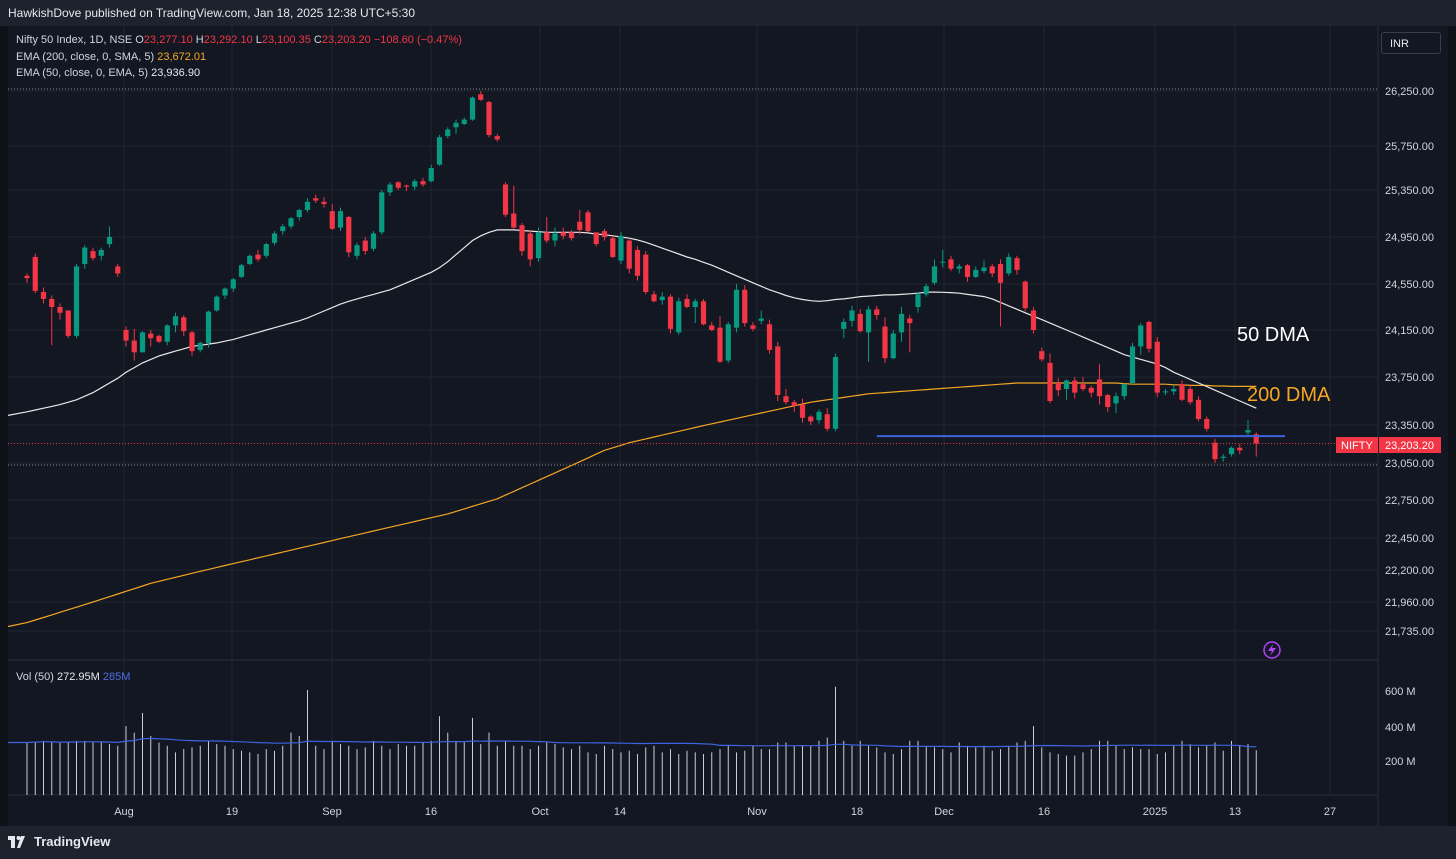 Image resolution: width=1456 pixels, height=859 pixels. I want to click on brand-label: TradingView, so click(72, 841).